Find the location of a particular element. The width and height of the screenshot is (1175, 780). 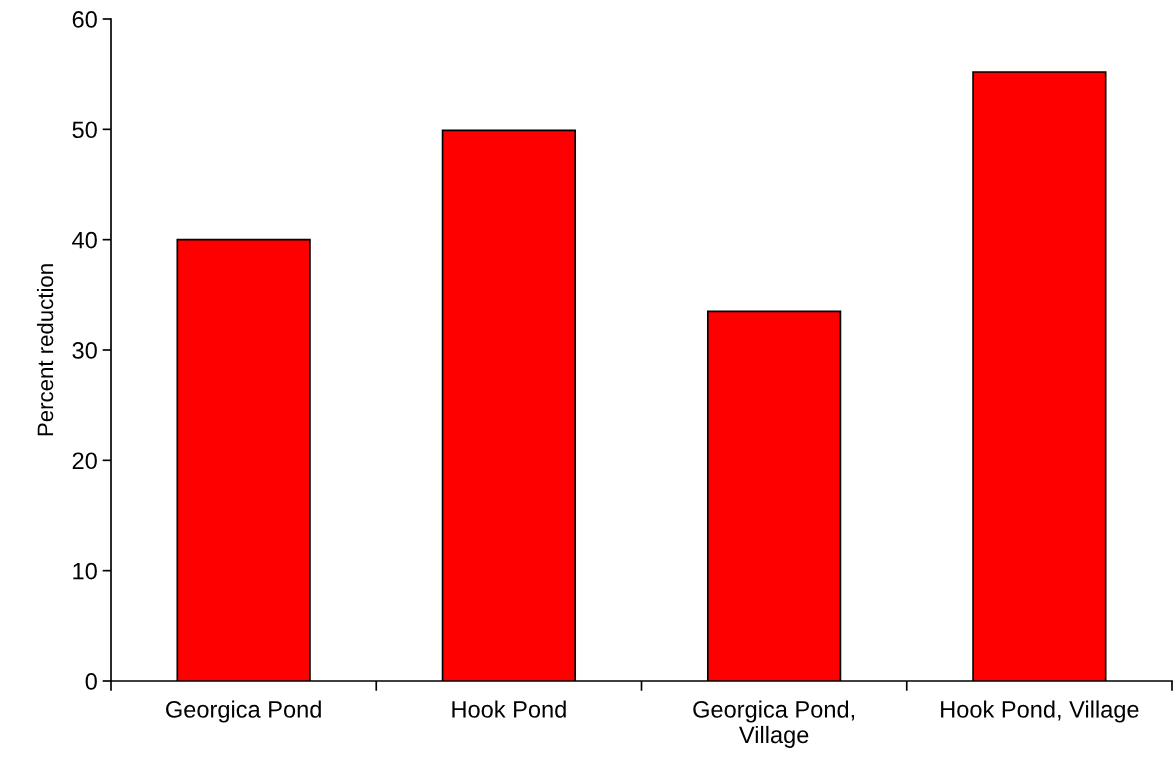

y-tick-label: 10 is located at coordinates (85, 571).